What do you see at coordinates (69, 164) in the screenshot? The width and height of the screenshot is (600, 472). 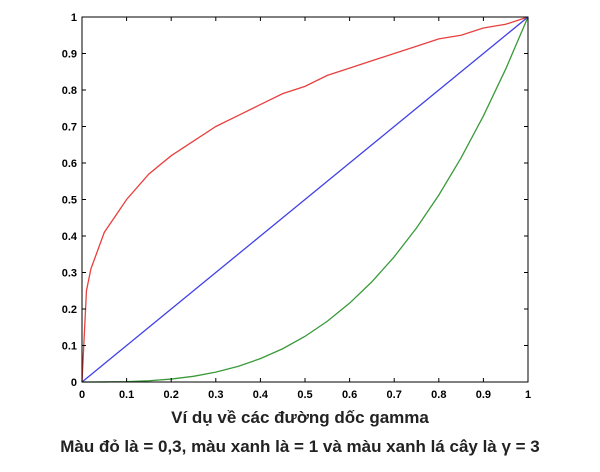 I see `y-tick-label: 0.6` at bounding box center [69, 164].